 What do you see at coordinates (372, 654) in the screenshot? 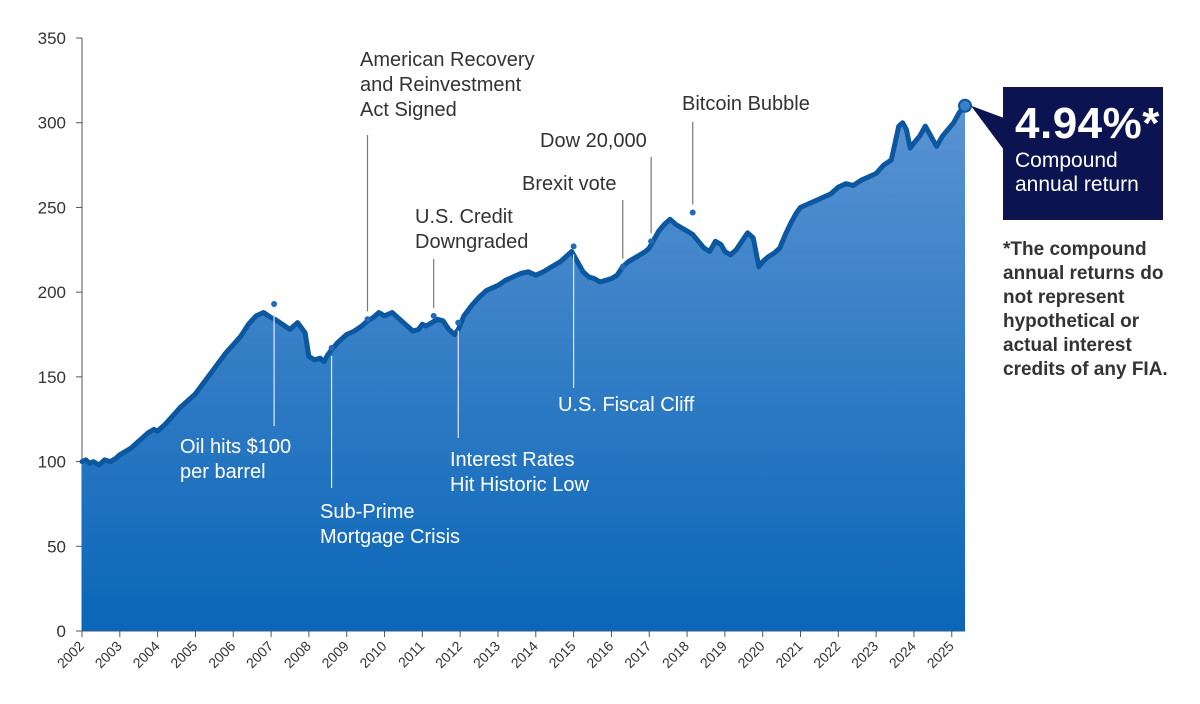
I see `x-tick-label: 2010` at bounding box center [372, 654].